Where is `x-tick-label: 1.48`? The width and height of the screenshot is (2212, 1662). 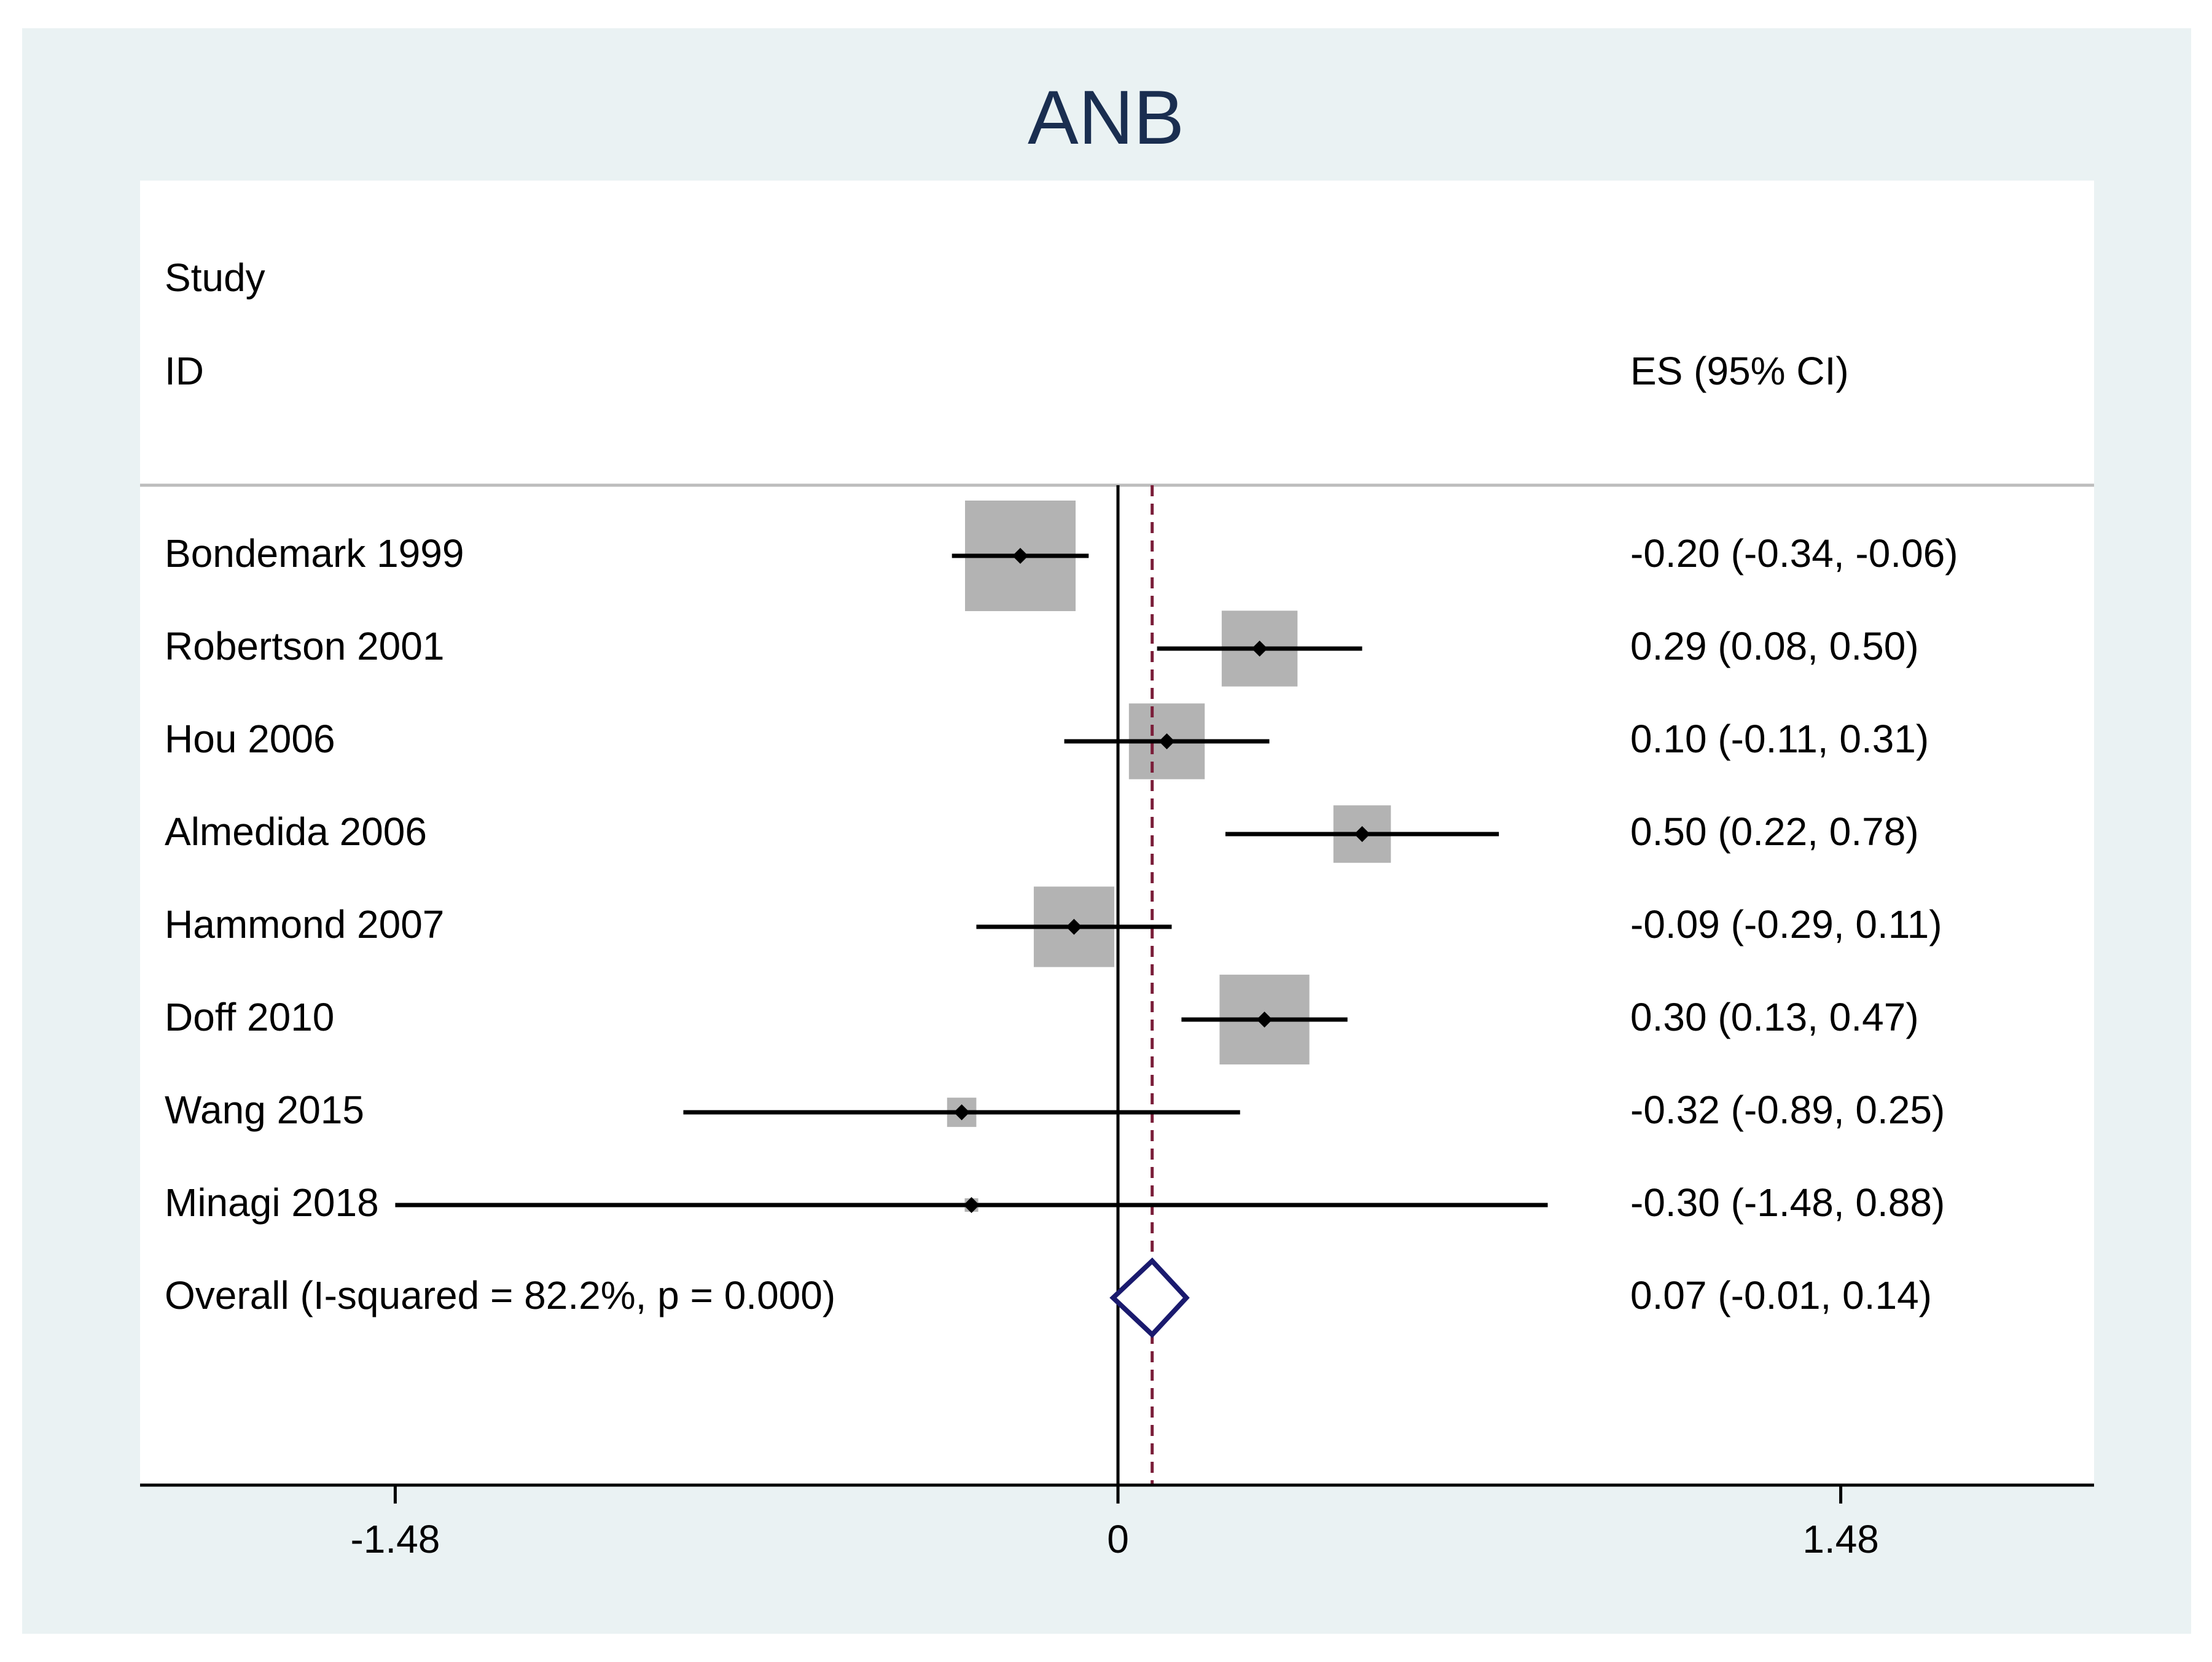
x-tick-label: 1.48 is located at coordinates (1840, 1539).